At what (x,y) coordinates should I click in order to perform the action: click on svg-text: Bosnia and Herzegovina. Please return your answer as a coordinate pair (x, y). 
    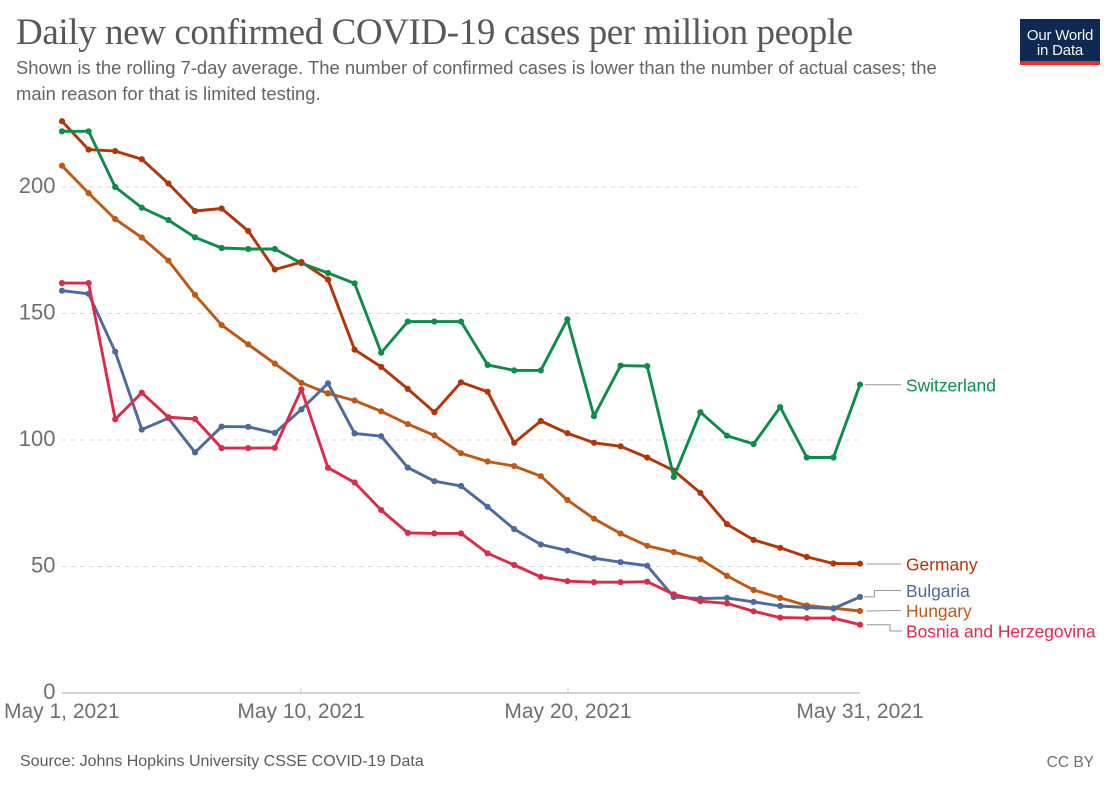
    Looking at the image, I should click on (1001, 631).